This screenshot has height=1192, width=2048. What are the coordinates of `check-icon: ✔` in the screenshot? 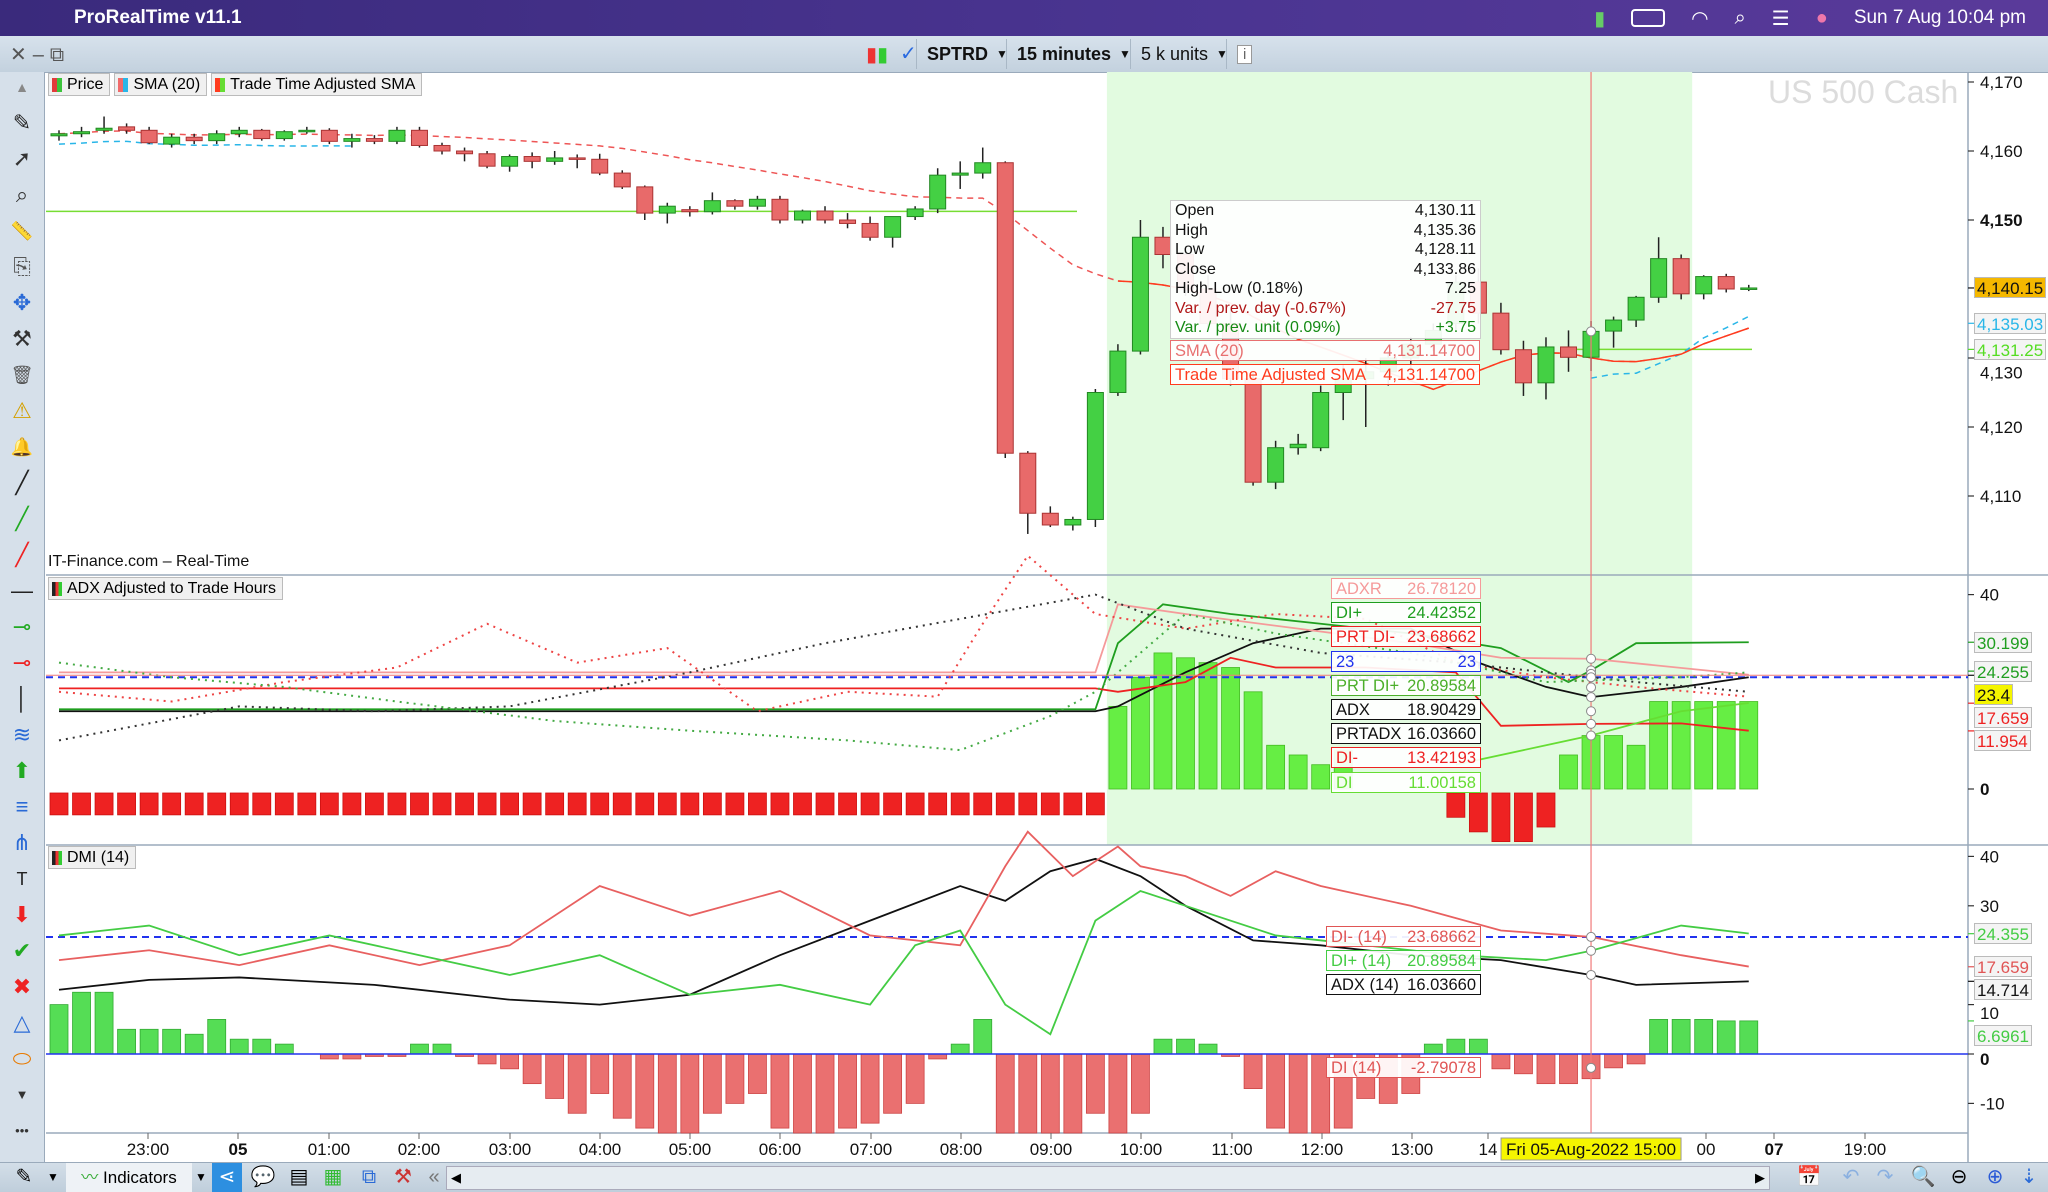 It's located at (22, 950).